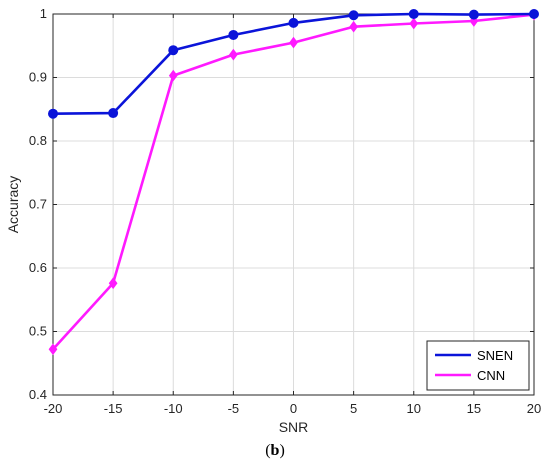 The image size is (550, 467). I want to click on y-tick-label: 0.5, so click(38, 331).